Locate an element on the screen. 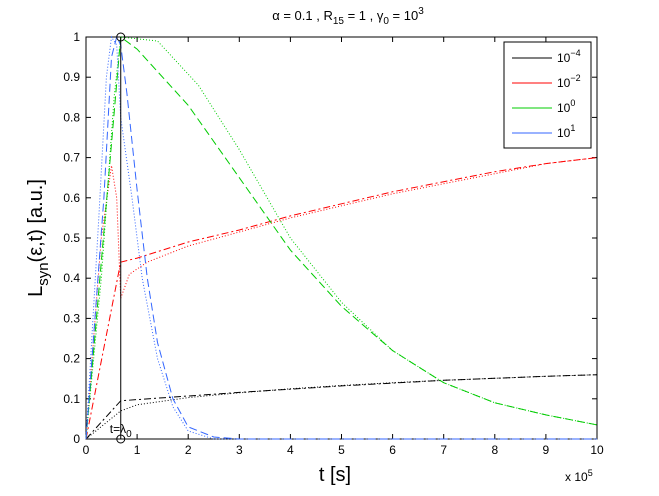 This screenshot has width=659, height=496. lambda-annotation: t=λ0 is located at coordinates (121, 431).